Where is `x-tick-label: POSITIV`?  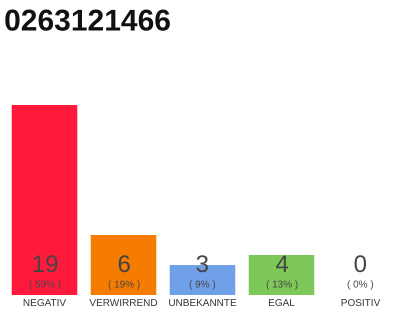
x-tick-label: POSITIV is located at coordinates (360, 303).